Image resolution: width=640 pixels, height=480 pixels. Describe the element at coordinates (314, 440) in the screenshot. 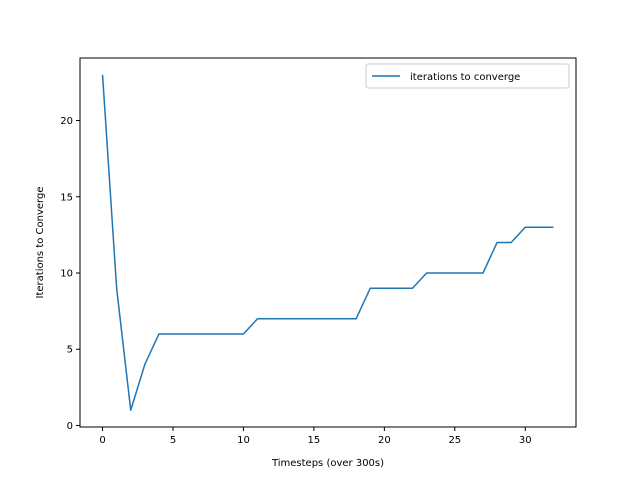

I see `x-tick-label: 15` at that location.